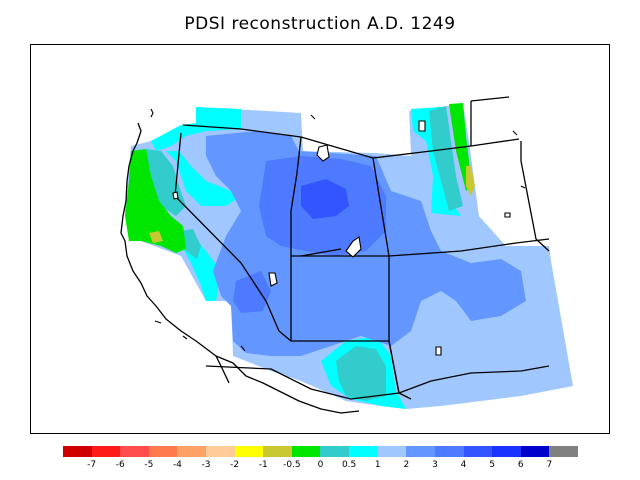 The width and height of the screenshot is (640, 480). Describe the element at coordinates (323, 153) in the screenshot. I see `lake-great-salt` at that location.